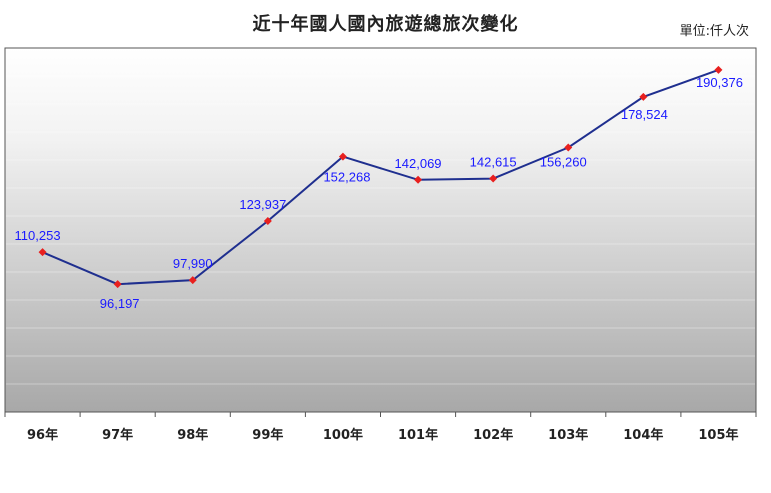  What do you see at coordinates (493, 435) in the screenshot?
I see `x-tick-label: 102年` at bounding box center [493, 435].